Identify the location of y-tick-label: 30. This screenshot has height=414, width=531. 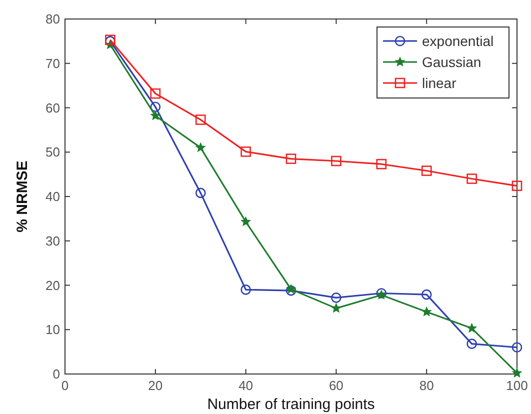
(53, 240).